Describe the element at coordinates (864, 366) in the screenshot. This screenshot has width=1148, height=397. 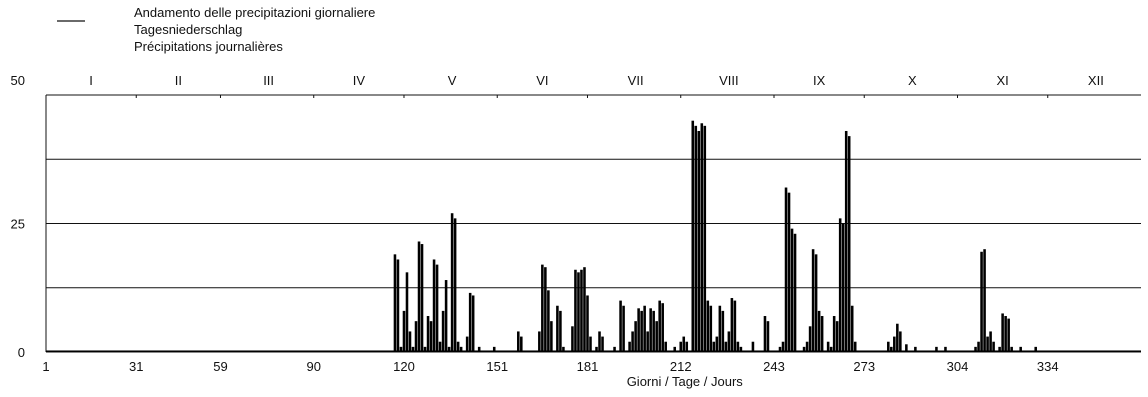
I see `x-tick-label: 273` at that location.